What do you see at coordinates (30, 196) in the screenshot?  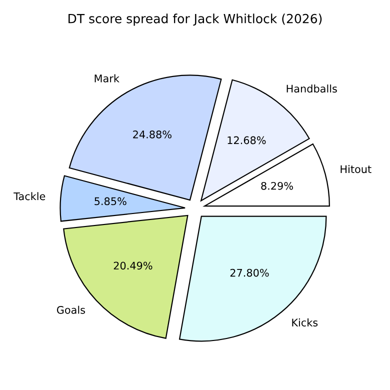 I see `slice-label: Tackle` at bounding box center [30, 196].